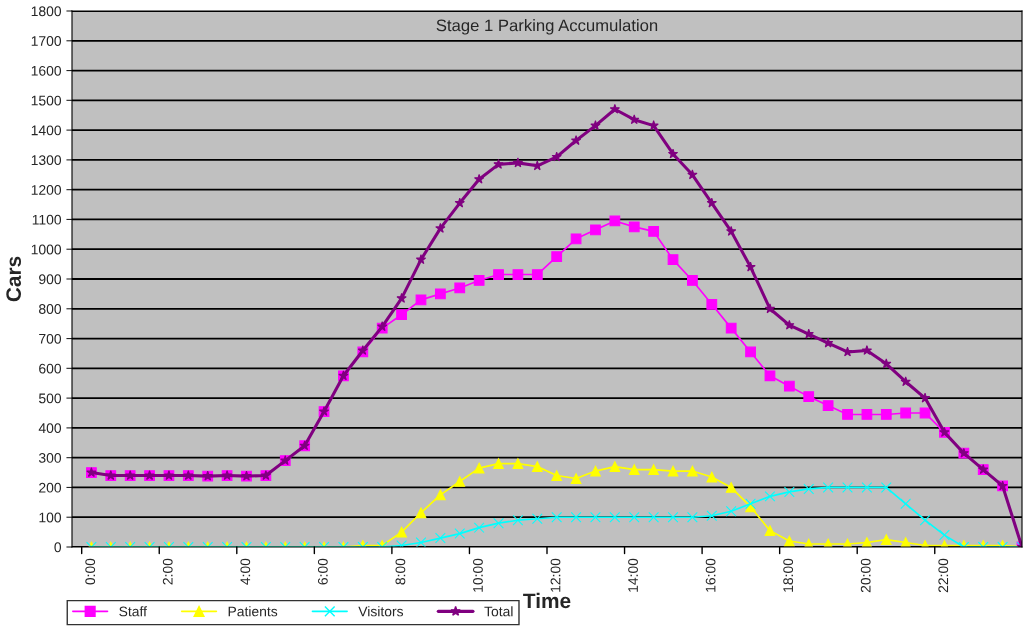  I want to click on legend-label: Visitors, so click(381, 611).